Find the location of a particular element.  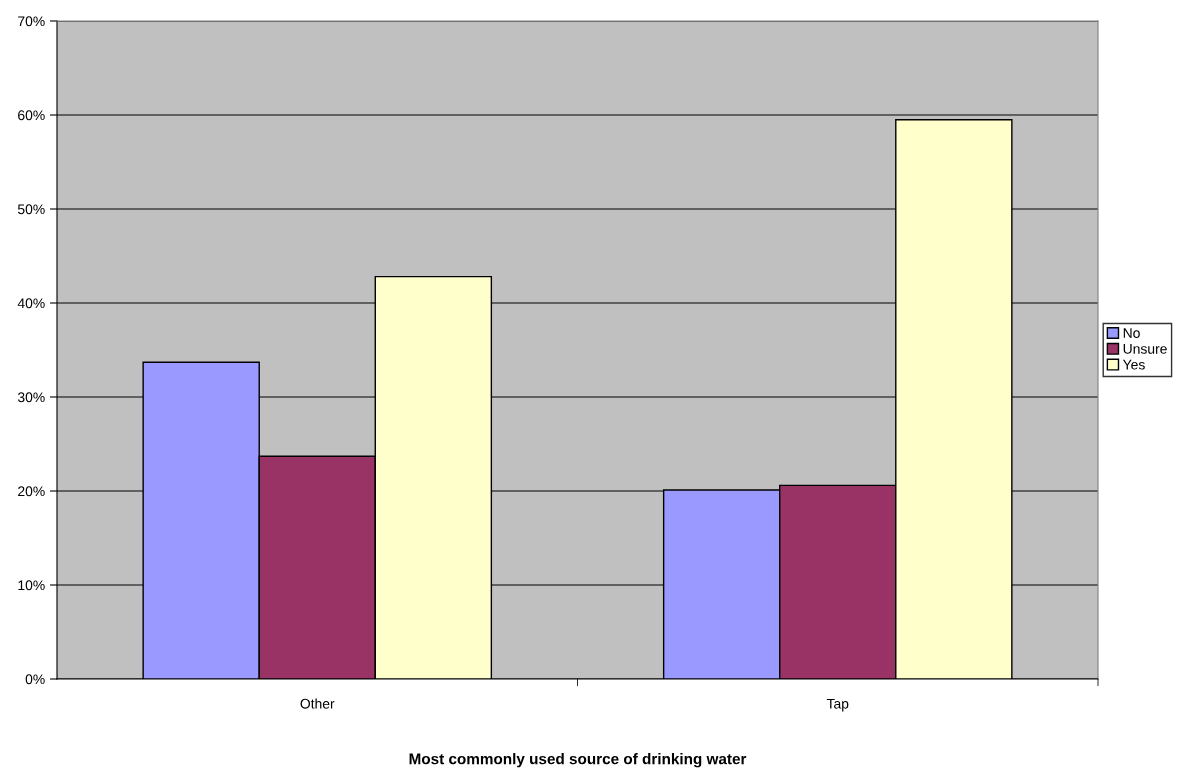

legend-label: Yes is located at coordinates (1133, 364).